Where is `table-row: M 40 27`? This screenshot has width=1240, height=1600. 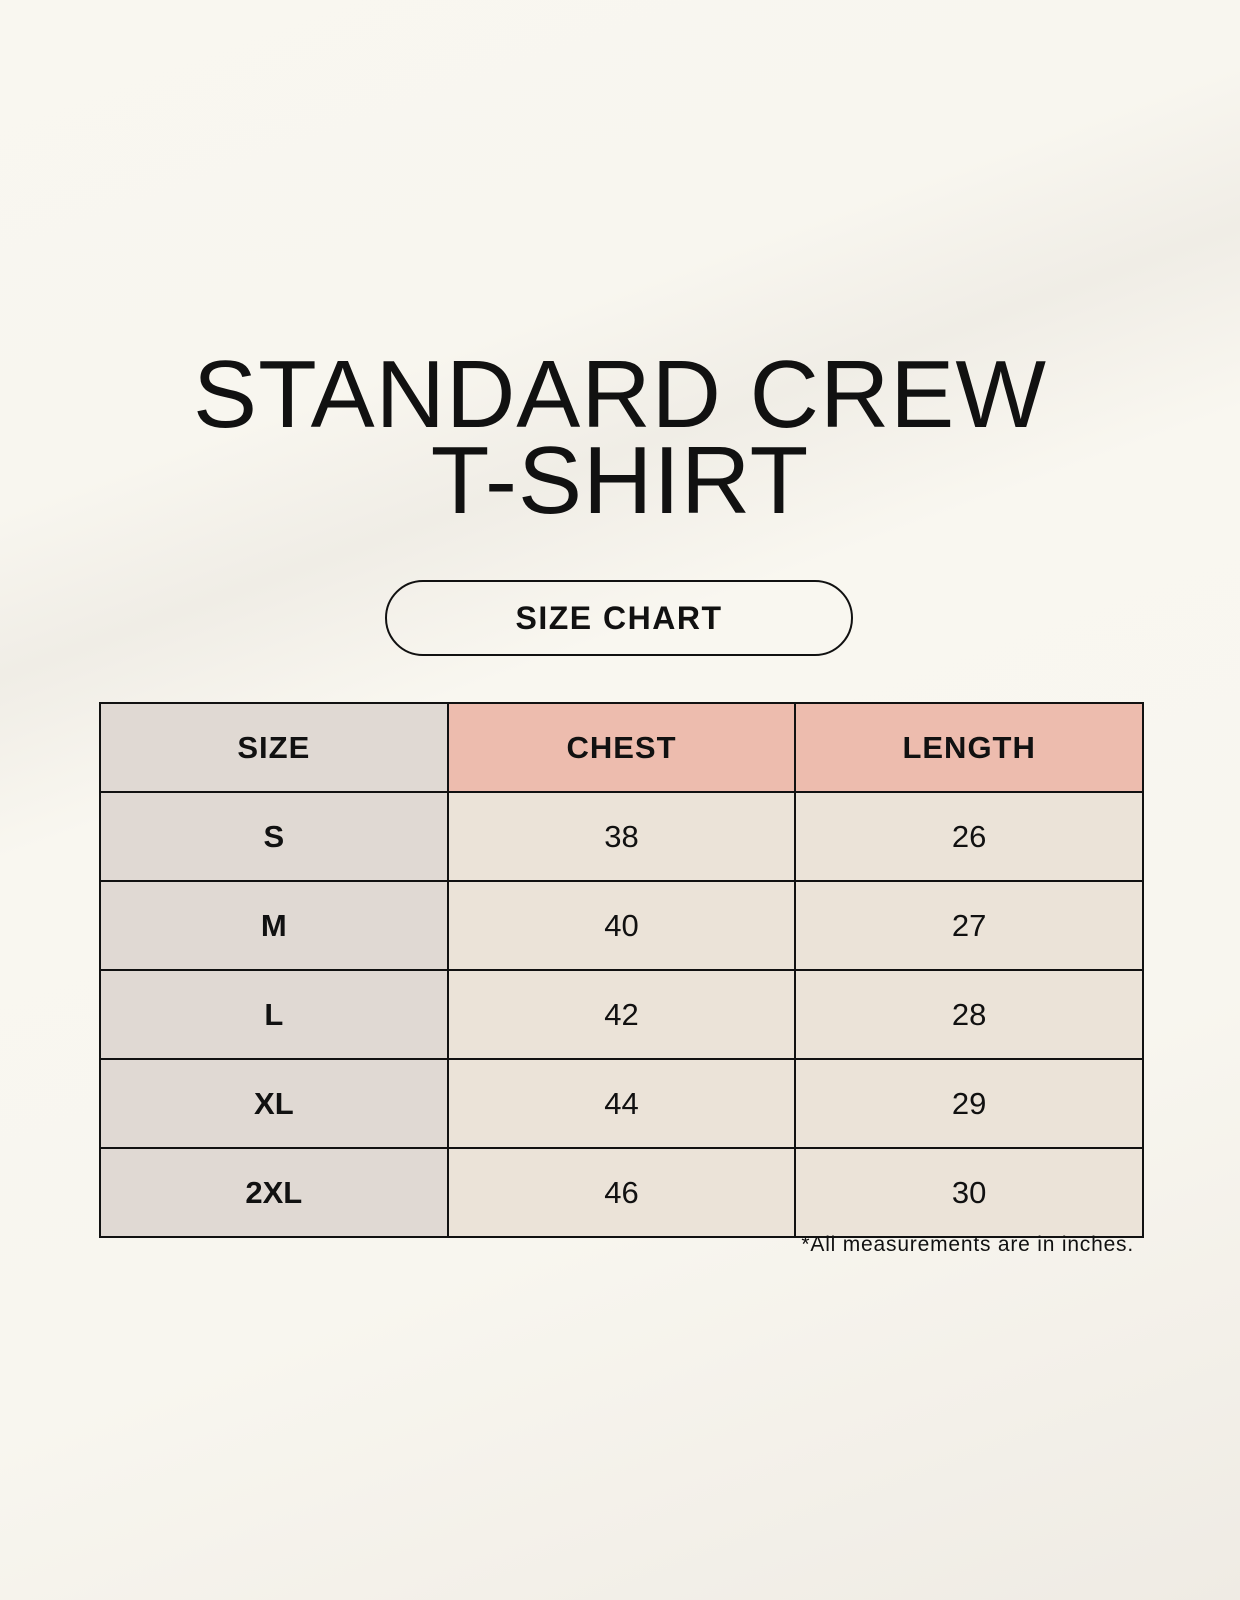
table-row: M 40 27 is located at coordinates (621, 925).